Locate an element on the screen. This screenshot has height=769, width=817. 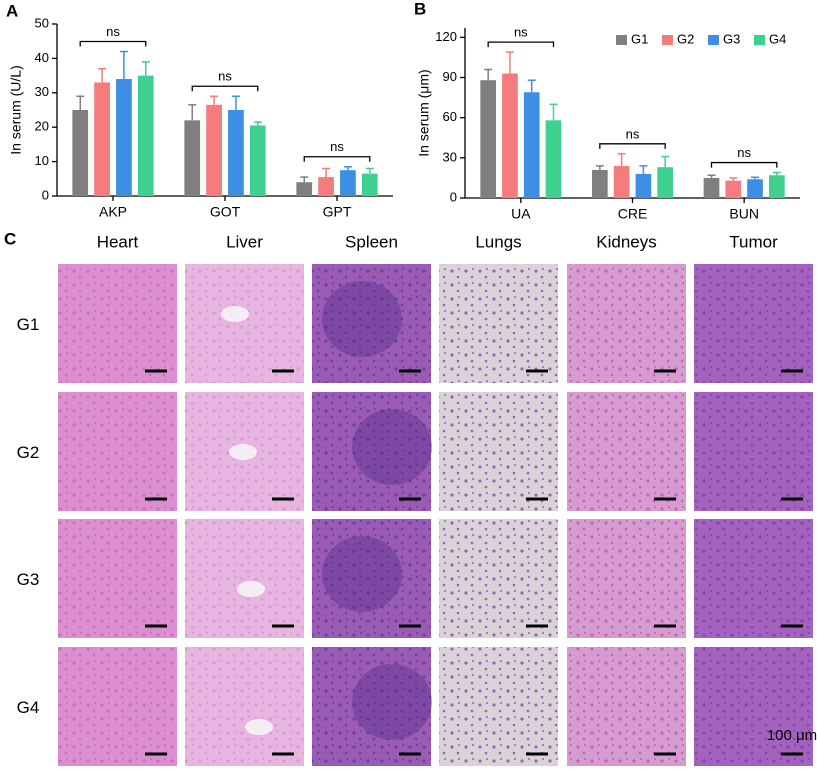
row-label: G1 is located at coordinates (28, 324).